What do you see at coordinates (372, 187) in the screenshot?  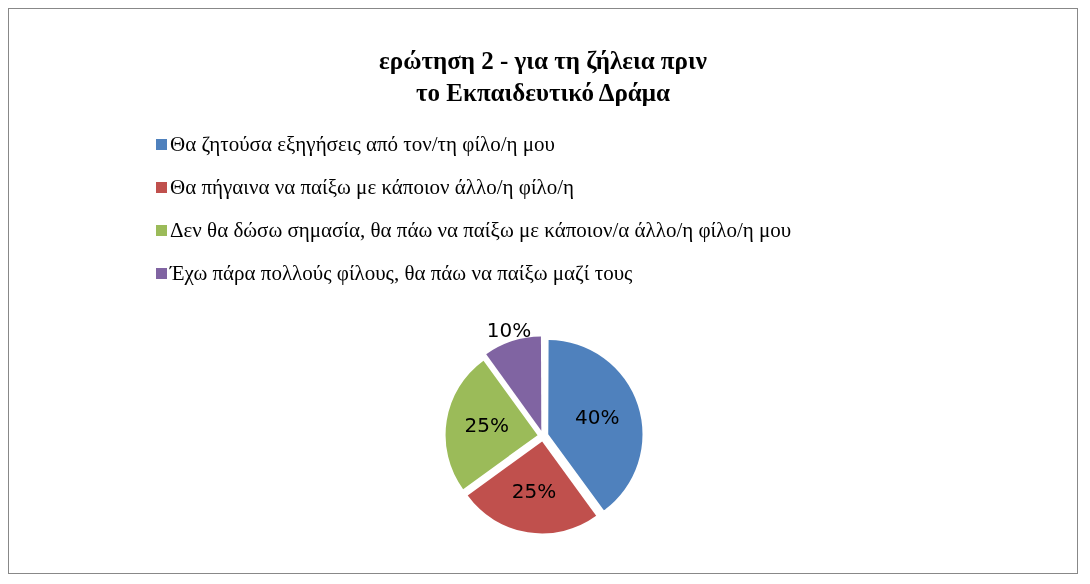 I see `legend-label: Θα πήγαινα να παίξω με κάποιον άλλο/η φίλο/η` at bounding box center [372, 187].